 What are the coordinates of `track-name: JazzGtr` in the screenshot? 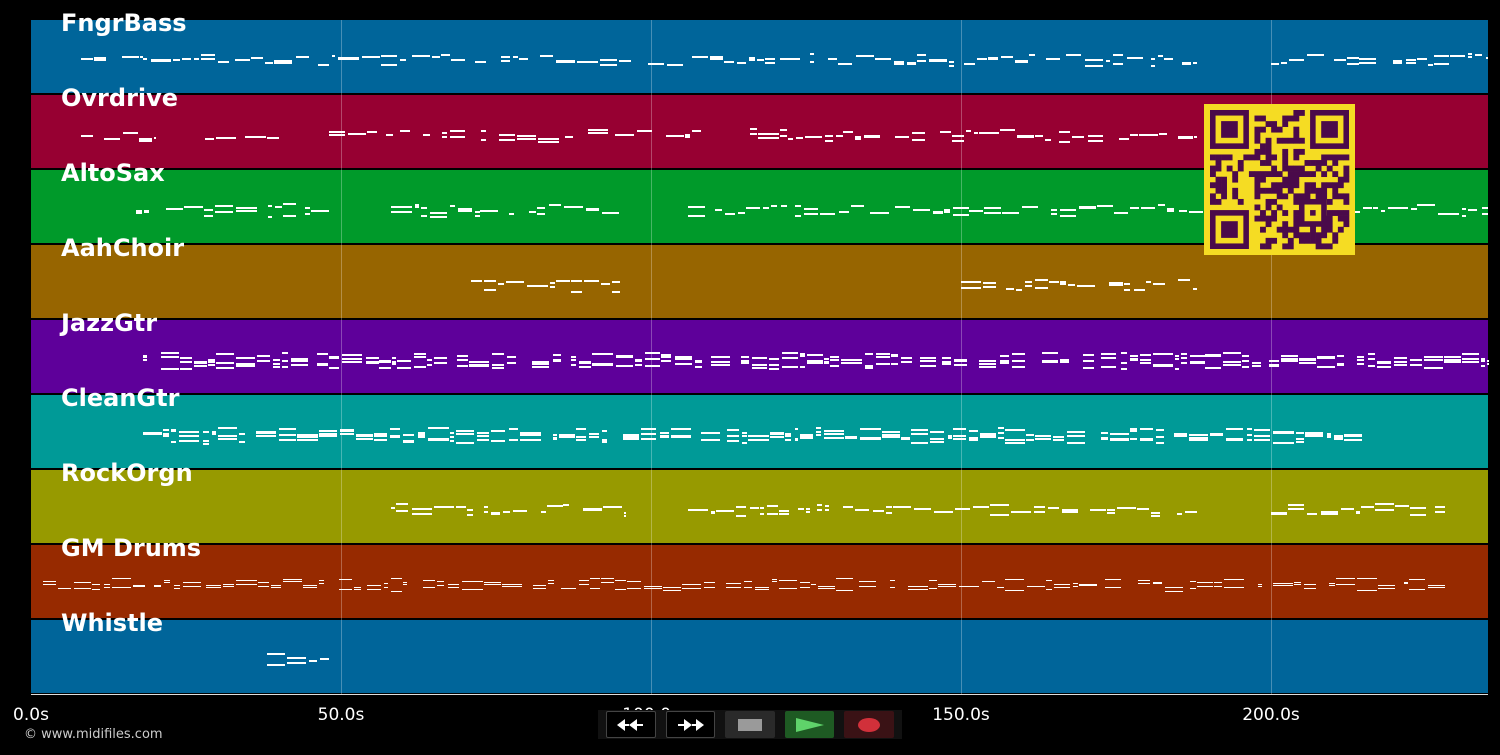 It's located at (109, 323).